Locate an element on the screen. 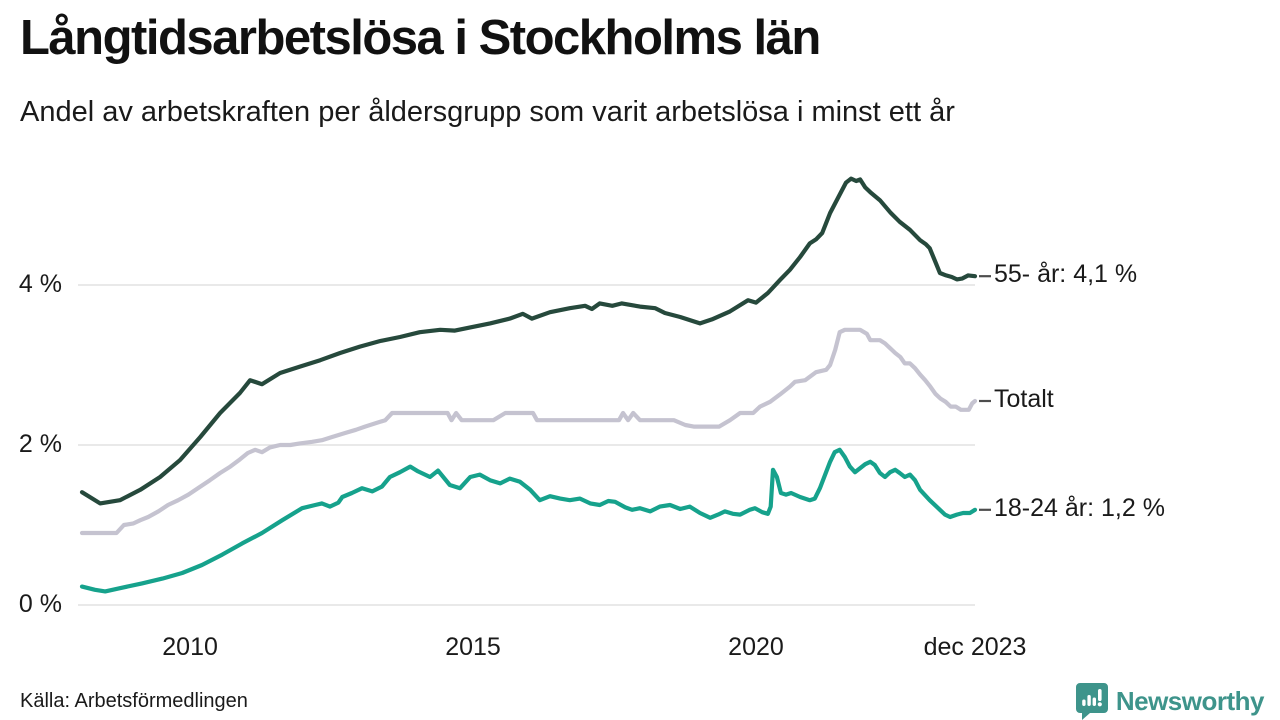 The width and height of the screenshot is (1280, 720). y-axis-tick-label: 0 % is located at coordinates (40, 604).